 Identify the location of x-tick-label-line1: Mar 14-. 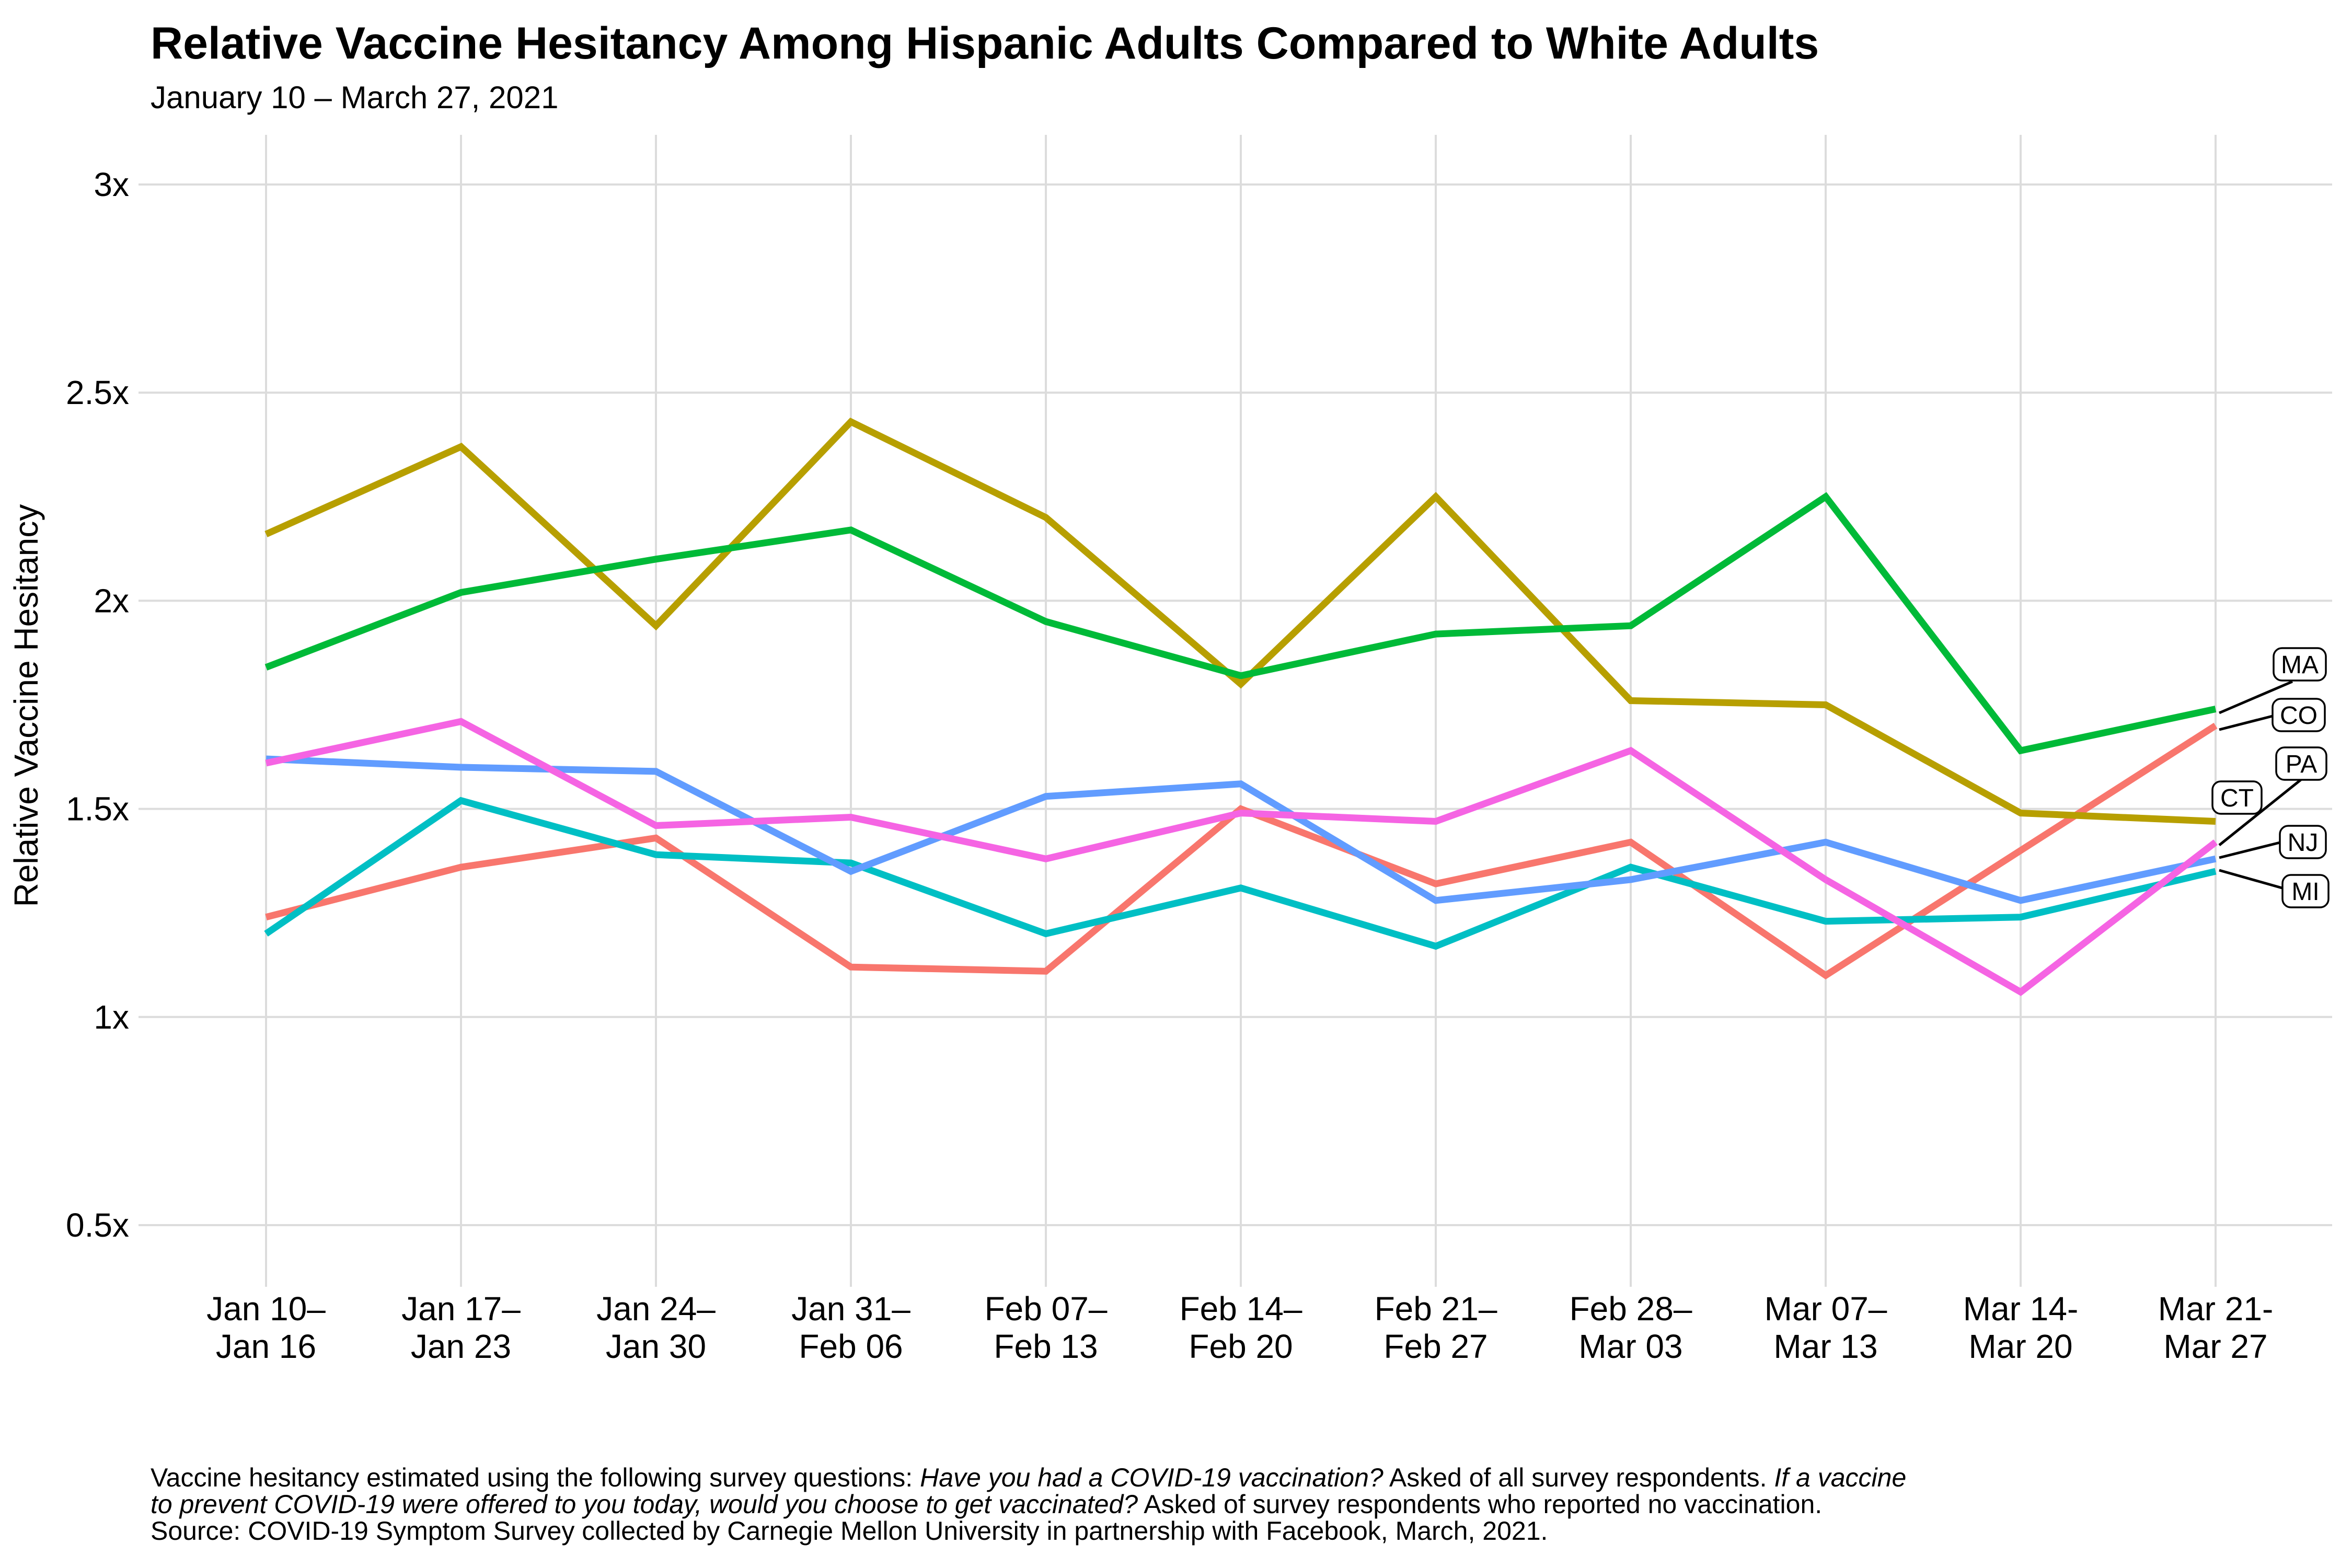
(2021, 1309).